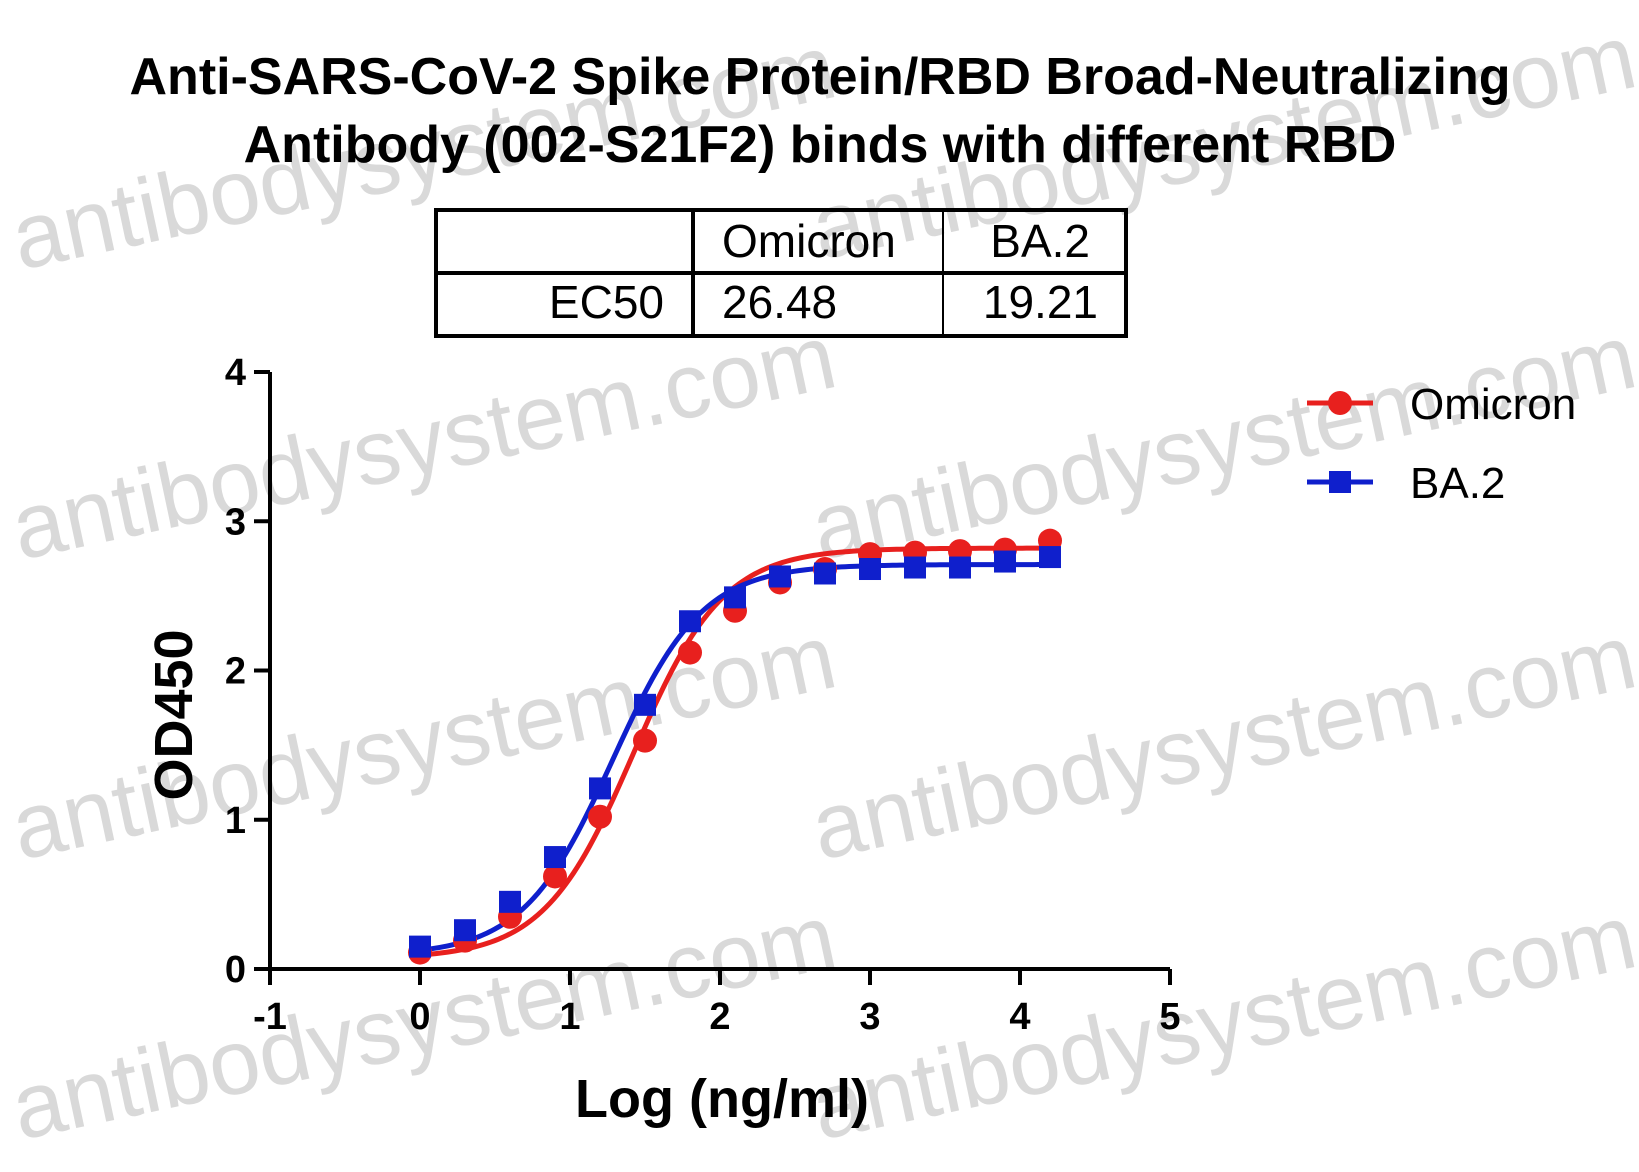 The height and width of the screenshot is (1172, 1639). I want to click on data-points, so click(735, 746).